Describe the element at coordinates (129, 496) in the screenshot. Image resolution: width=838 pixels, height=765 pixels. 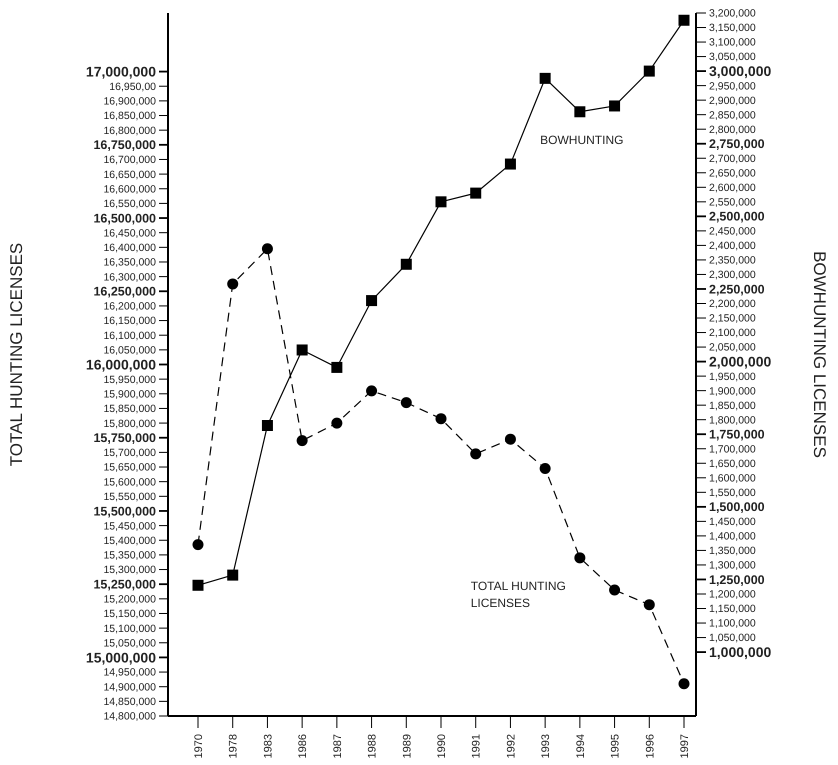
I see `y-tick-label: 15,550,000` at that location.